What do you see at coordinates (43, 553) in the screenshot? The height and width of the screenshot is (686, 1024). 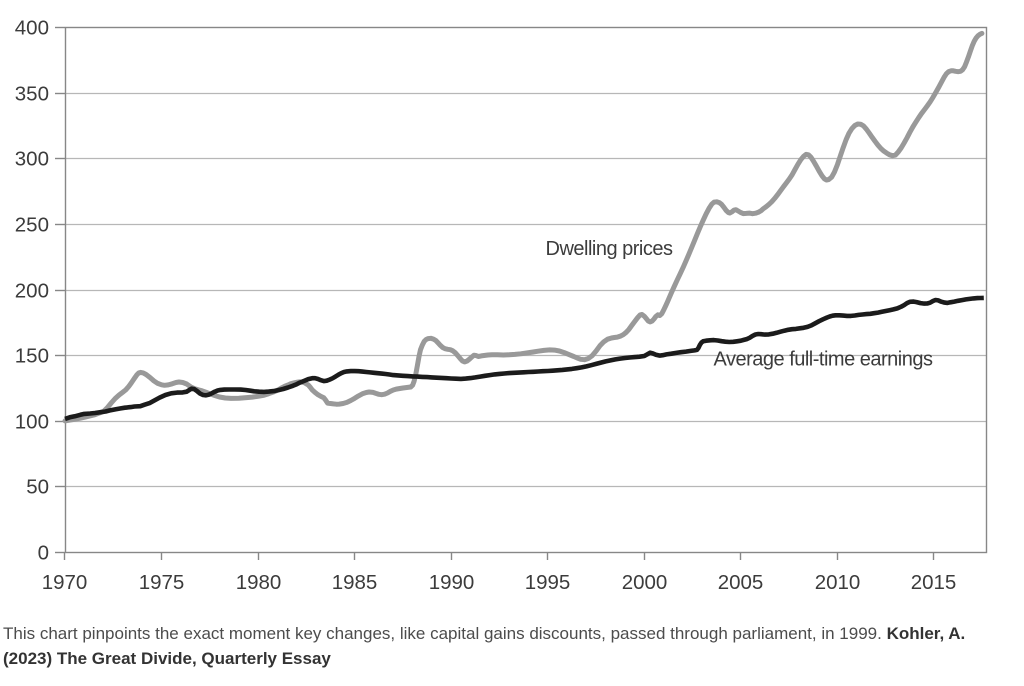 I see `svg-text: 0` at bounding box center [43, 553].